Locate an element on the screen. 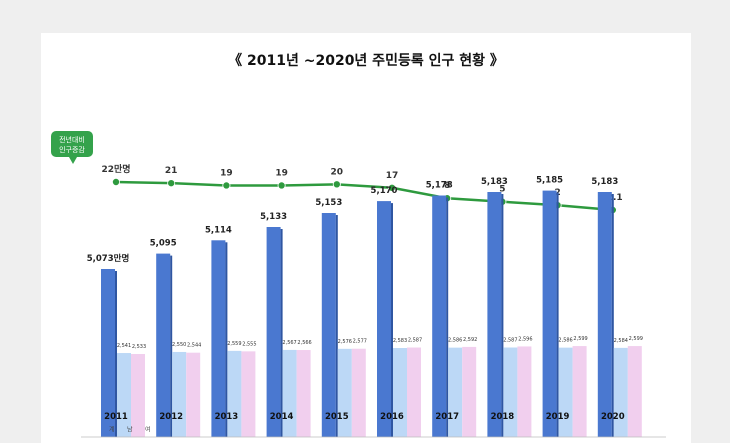 The image size is (730, 443). bar-male-label: 2,584 is located at coordinates (621, 341).